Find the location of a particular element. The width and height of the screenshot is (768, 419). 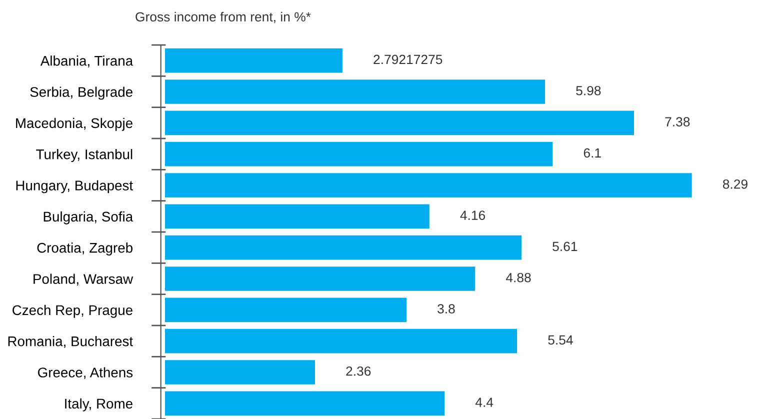

y-tick-label: Greece, Athens is located at coordinates (85, 373).